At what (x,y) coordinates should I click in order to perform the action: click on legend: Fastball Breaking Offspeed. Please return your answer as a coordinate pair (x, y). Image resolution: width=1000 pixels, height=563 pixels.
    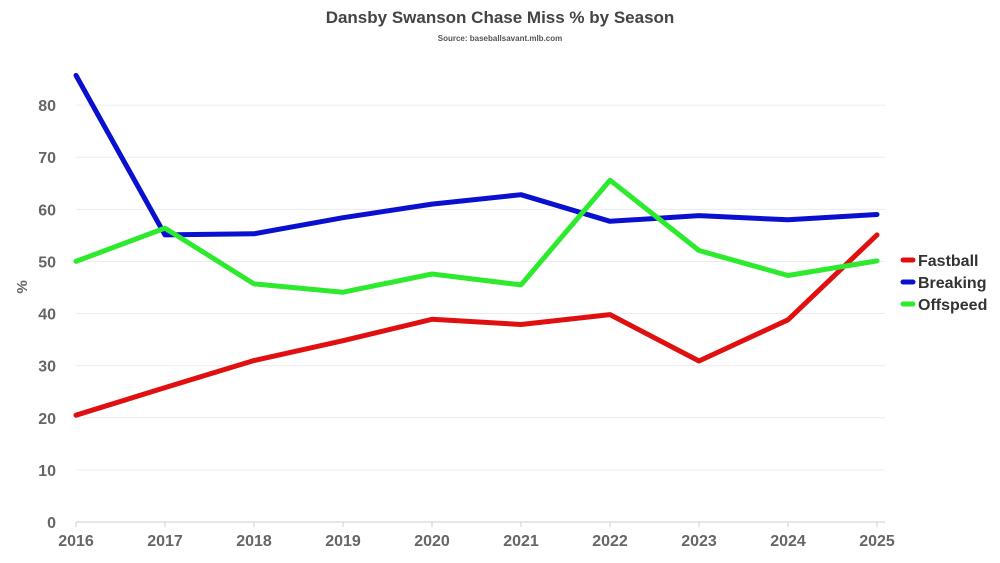
    Looking at the image, I should click on (943, 283).